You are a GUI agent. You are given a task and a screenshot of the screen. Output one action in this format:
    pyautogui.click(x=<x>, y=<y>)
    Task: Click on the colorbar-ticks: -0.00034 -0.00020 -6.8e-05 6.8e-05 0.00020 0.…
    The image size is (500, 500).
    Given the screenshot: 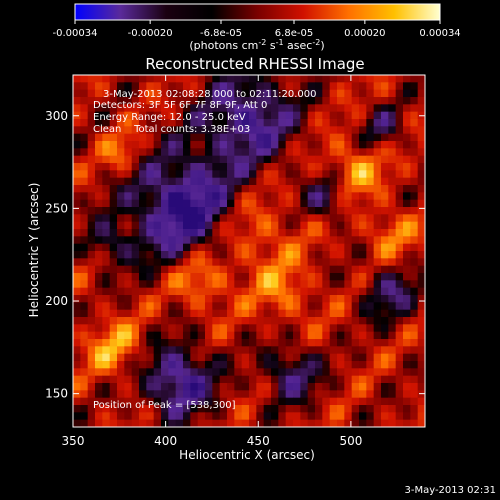 What is the action you would take?
    pyautogui.click(x=257, y=29)
    